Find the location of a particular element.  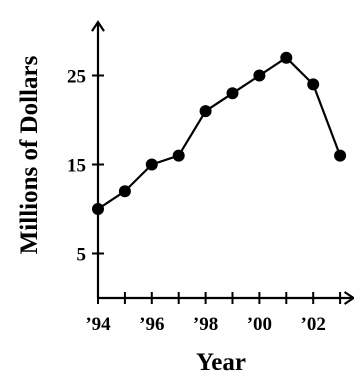

x-tick-label: ’00 is located at coordinates (259, 324).